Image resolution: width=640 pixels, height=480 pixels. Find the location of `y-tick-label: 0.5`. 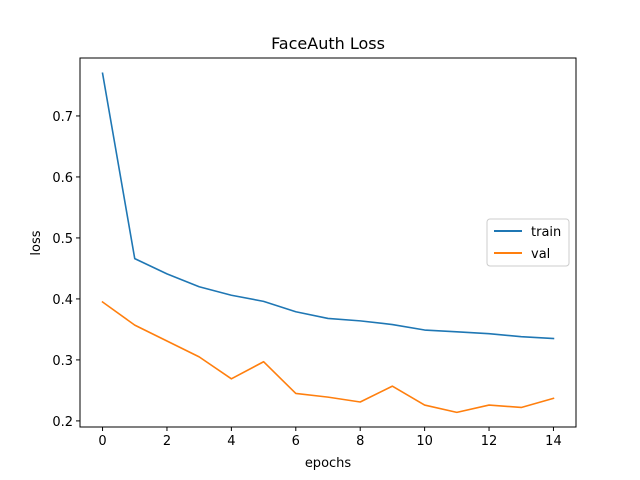

y-tick-label: 0.5 is located at coordinates (62, 239).